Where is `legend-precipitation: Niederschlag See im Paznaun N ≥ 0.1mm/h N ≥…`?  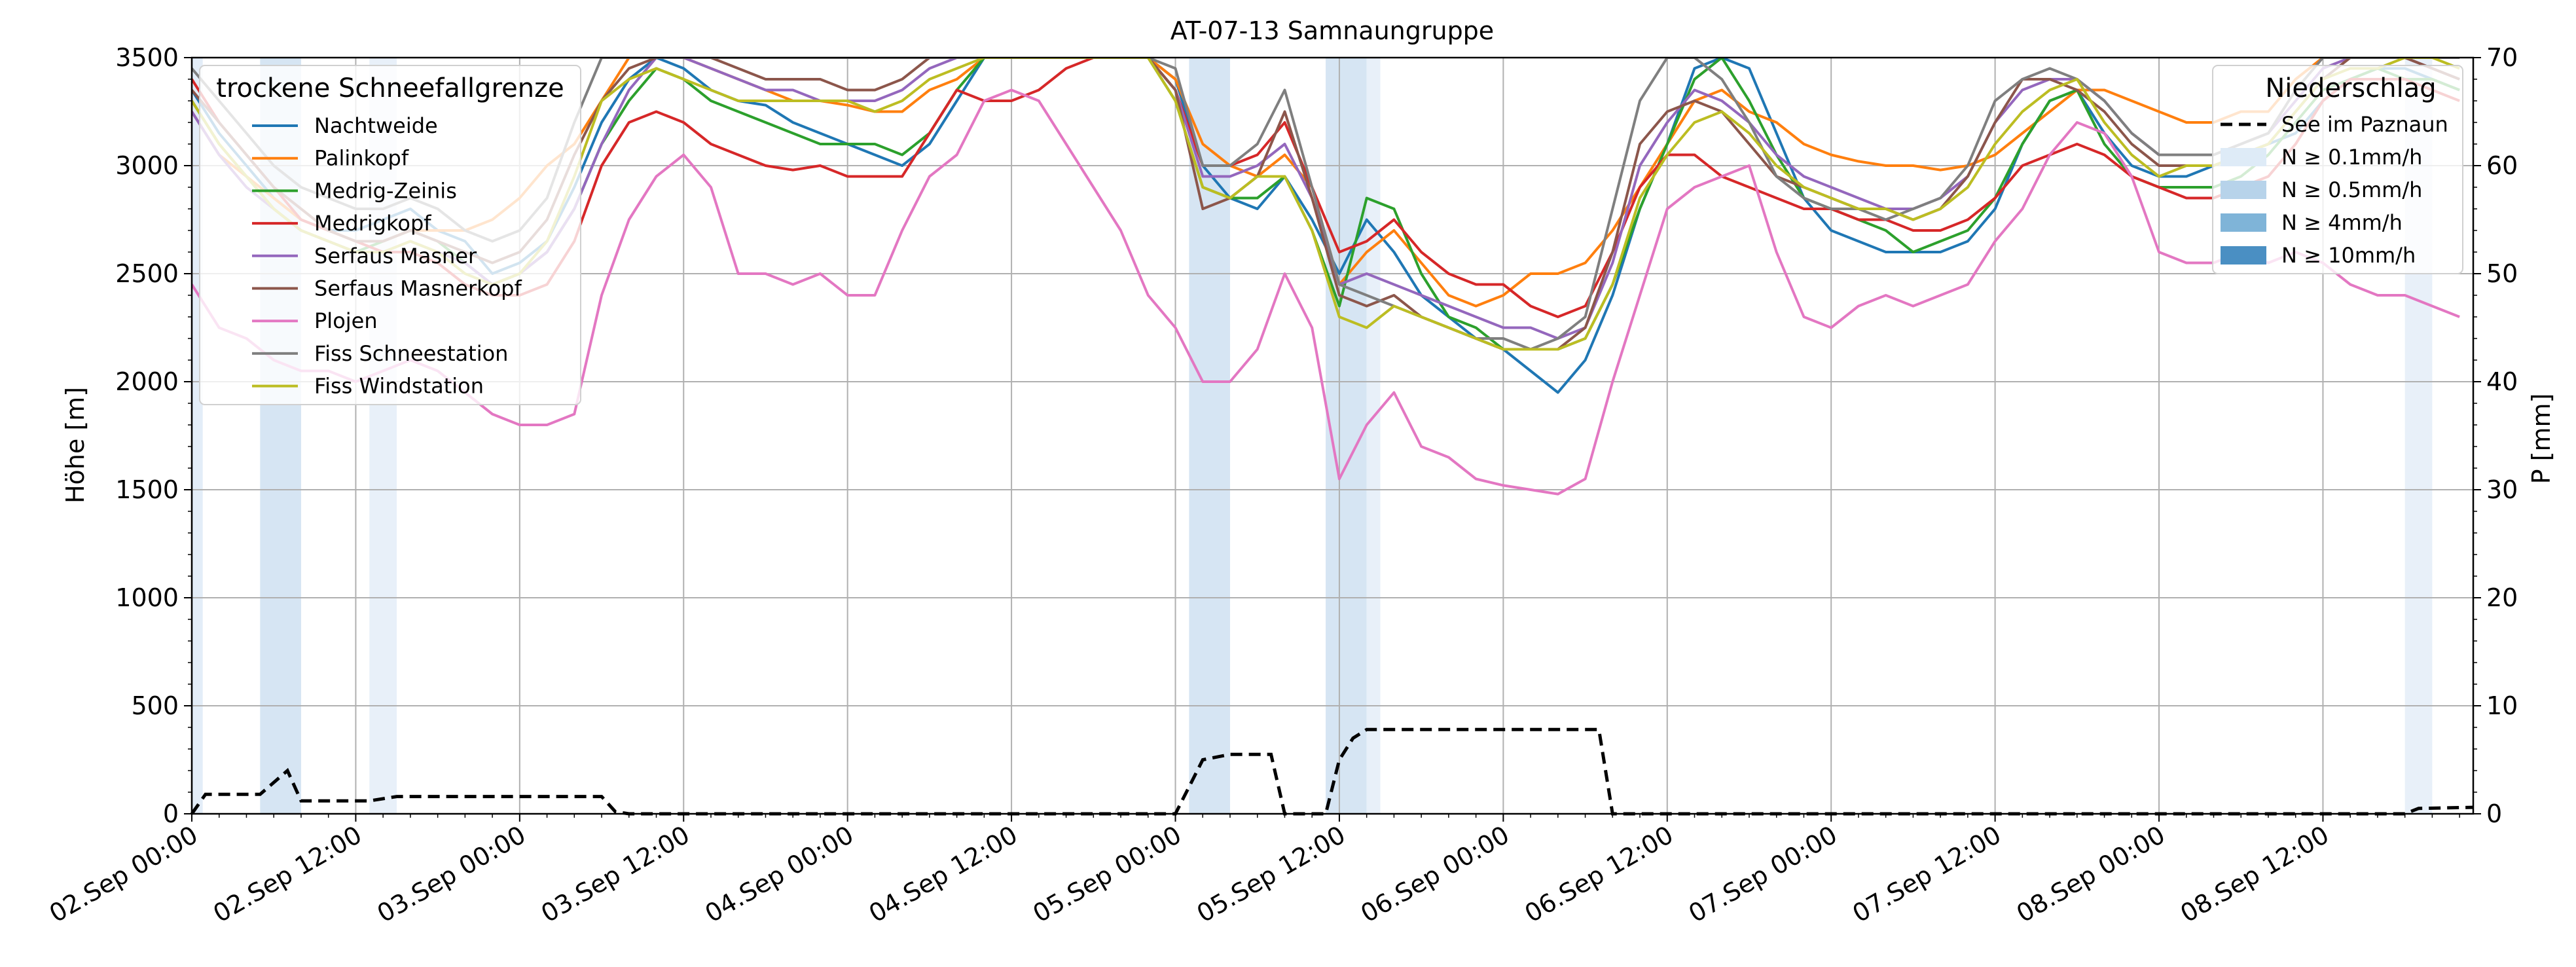
legend-precipitation: Niederschlag See im Paznaun N ≥ 0.1mm/h N ≥… is located at coordinates (2337, 170).